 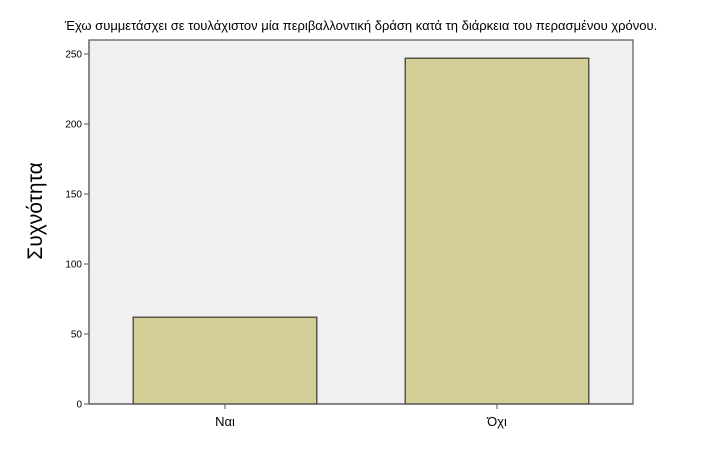 I want to click on x-tick-label: Όχι, so click(x=496, y=421).